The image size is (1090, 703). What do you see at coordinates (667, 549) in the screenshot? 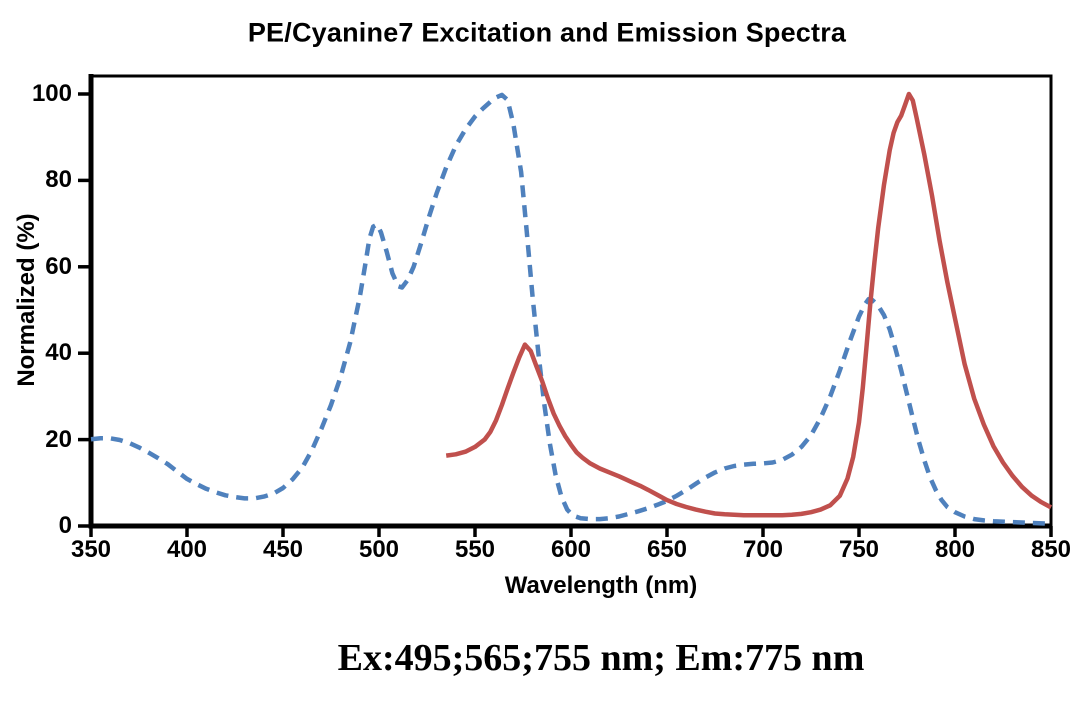
I see `x-tick-label: 650` at bounding box center [667, 549].